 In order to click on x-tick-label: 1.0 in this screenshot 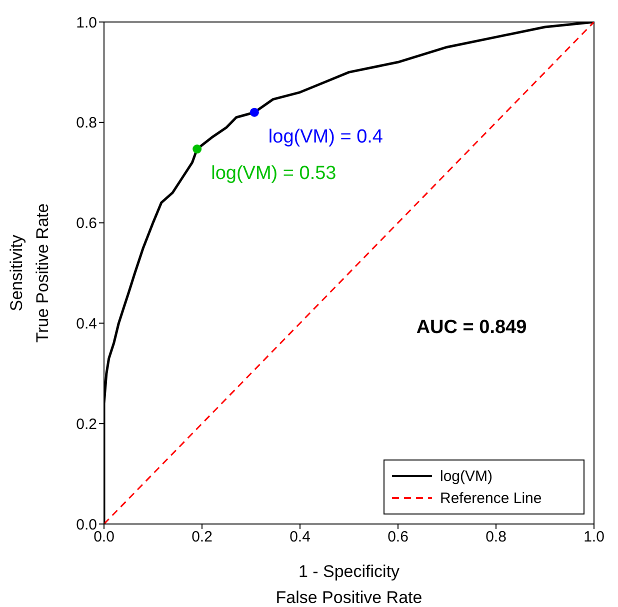, I will do `click(594, 537)`.